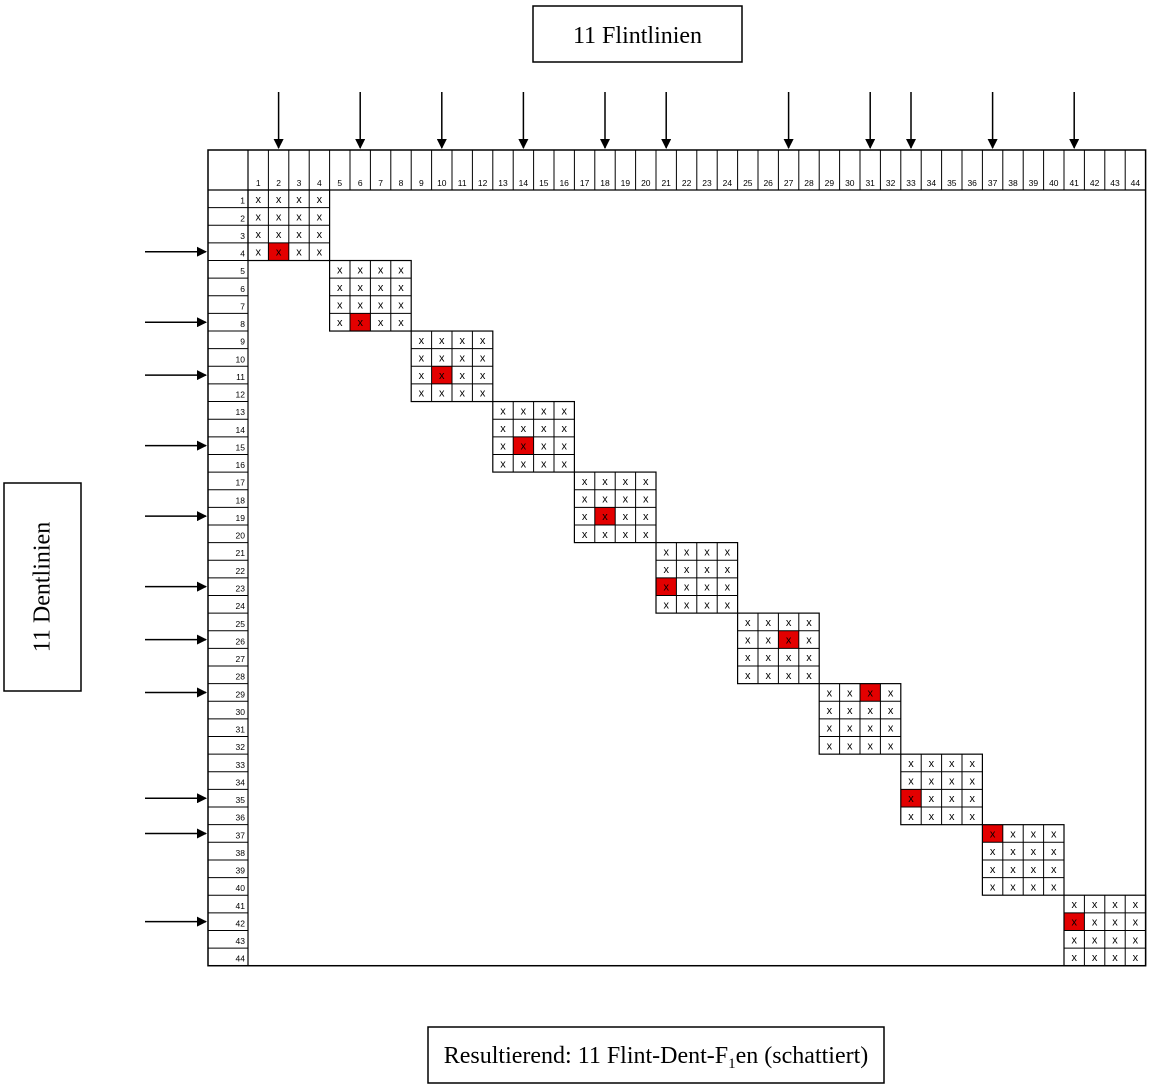  Describe the element at coordinates (241, 677) in the screenshot. I see `row-label: 28` at that location.